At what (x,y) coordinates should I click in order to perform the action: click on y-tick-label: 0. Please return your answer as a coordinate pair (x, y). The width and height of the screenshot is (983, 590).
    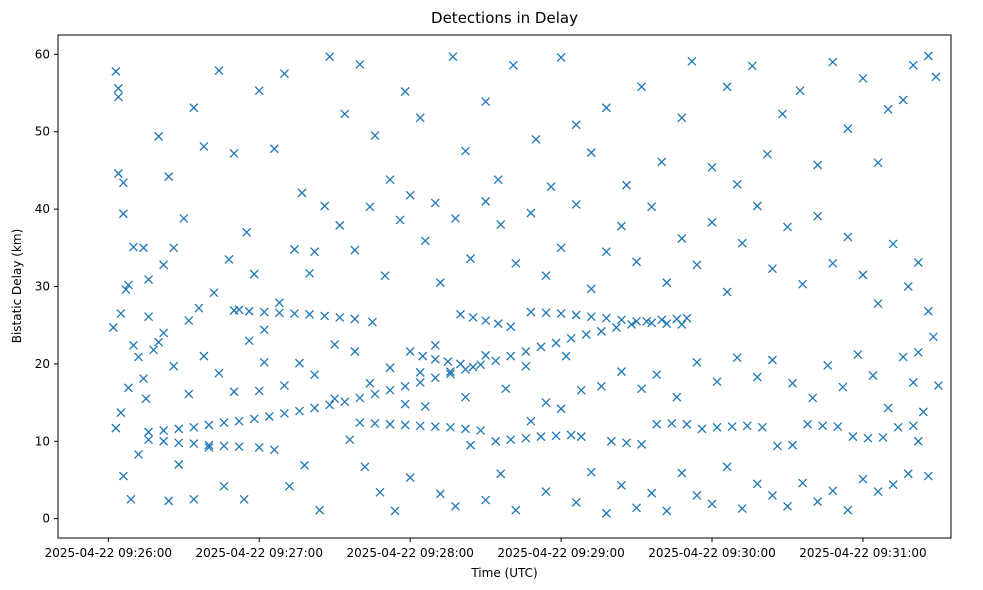
    Looking at the image, I should click on (46, 519).